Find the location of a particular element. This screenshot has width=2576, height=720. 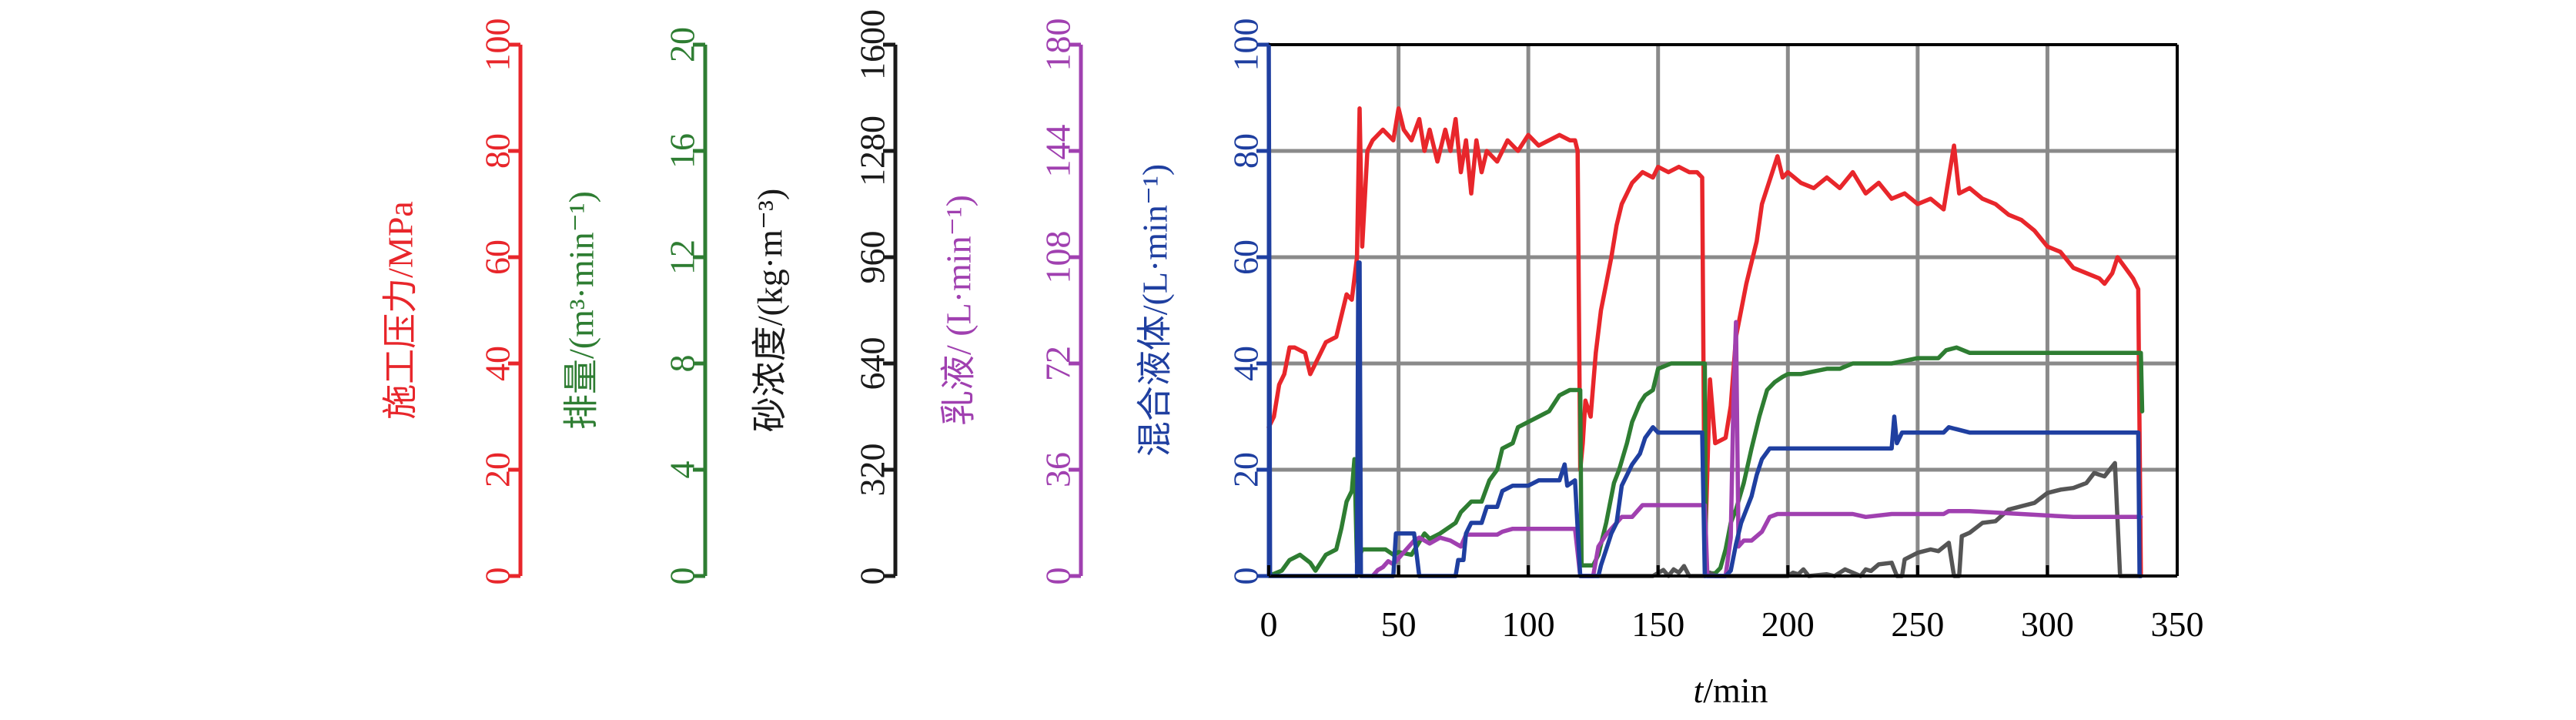

y-tick-label-sand: 960 is located at coordinates (873, 257).